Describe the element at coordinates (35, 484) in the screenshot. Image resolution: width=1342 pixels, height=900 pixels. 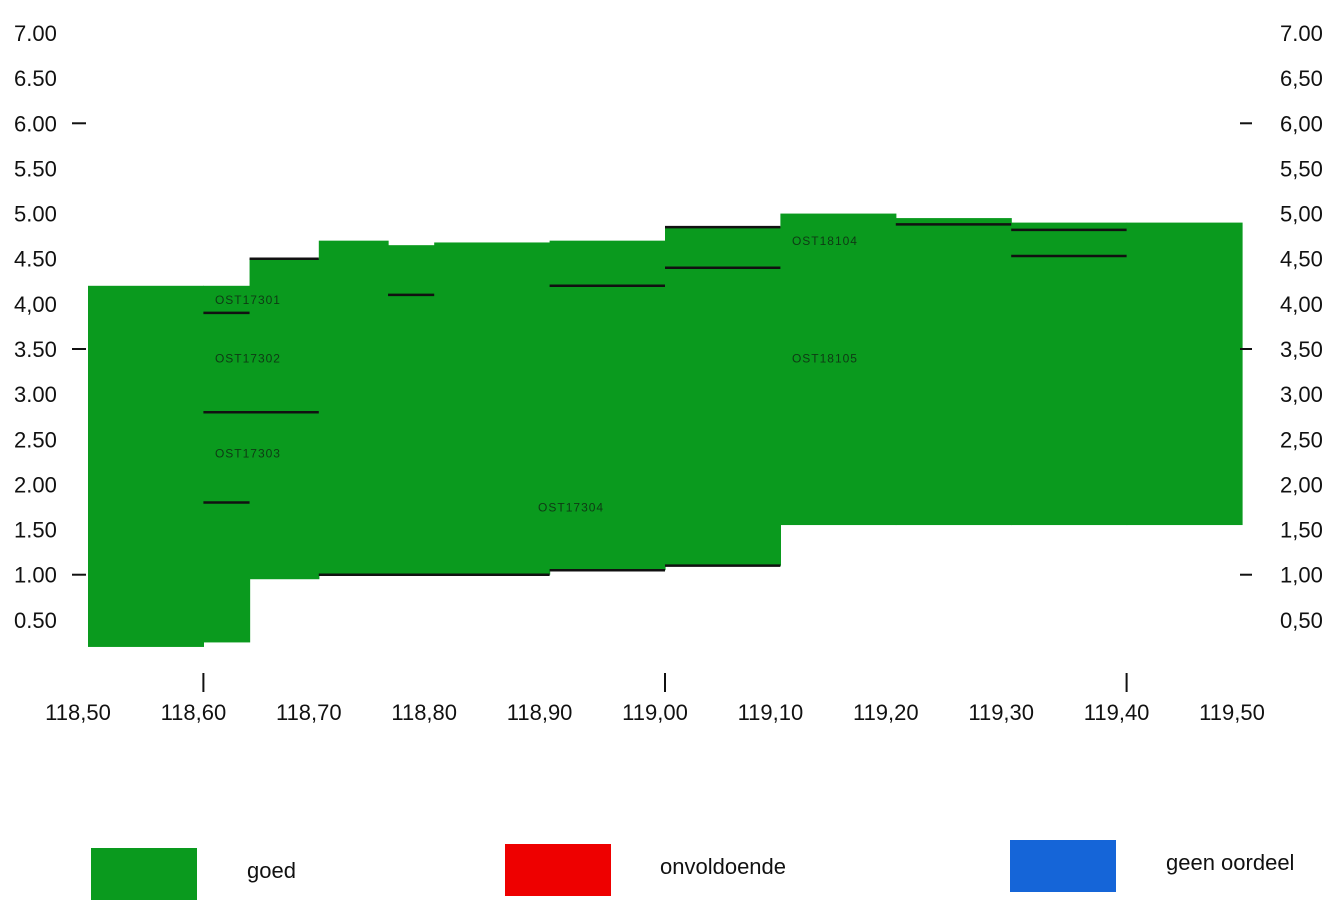
I see `left-y-tick-label-10: 2.00` at that location.